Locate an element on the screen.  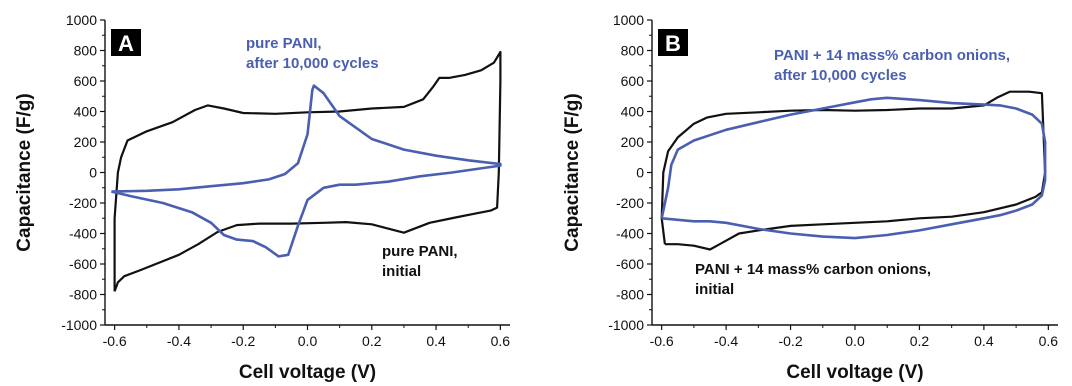
panel-label: B is located at coordinates (673, 43).